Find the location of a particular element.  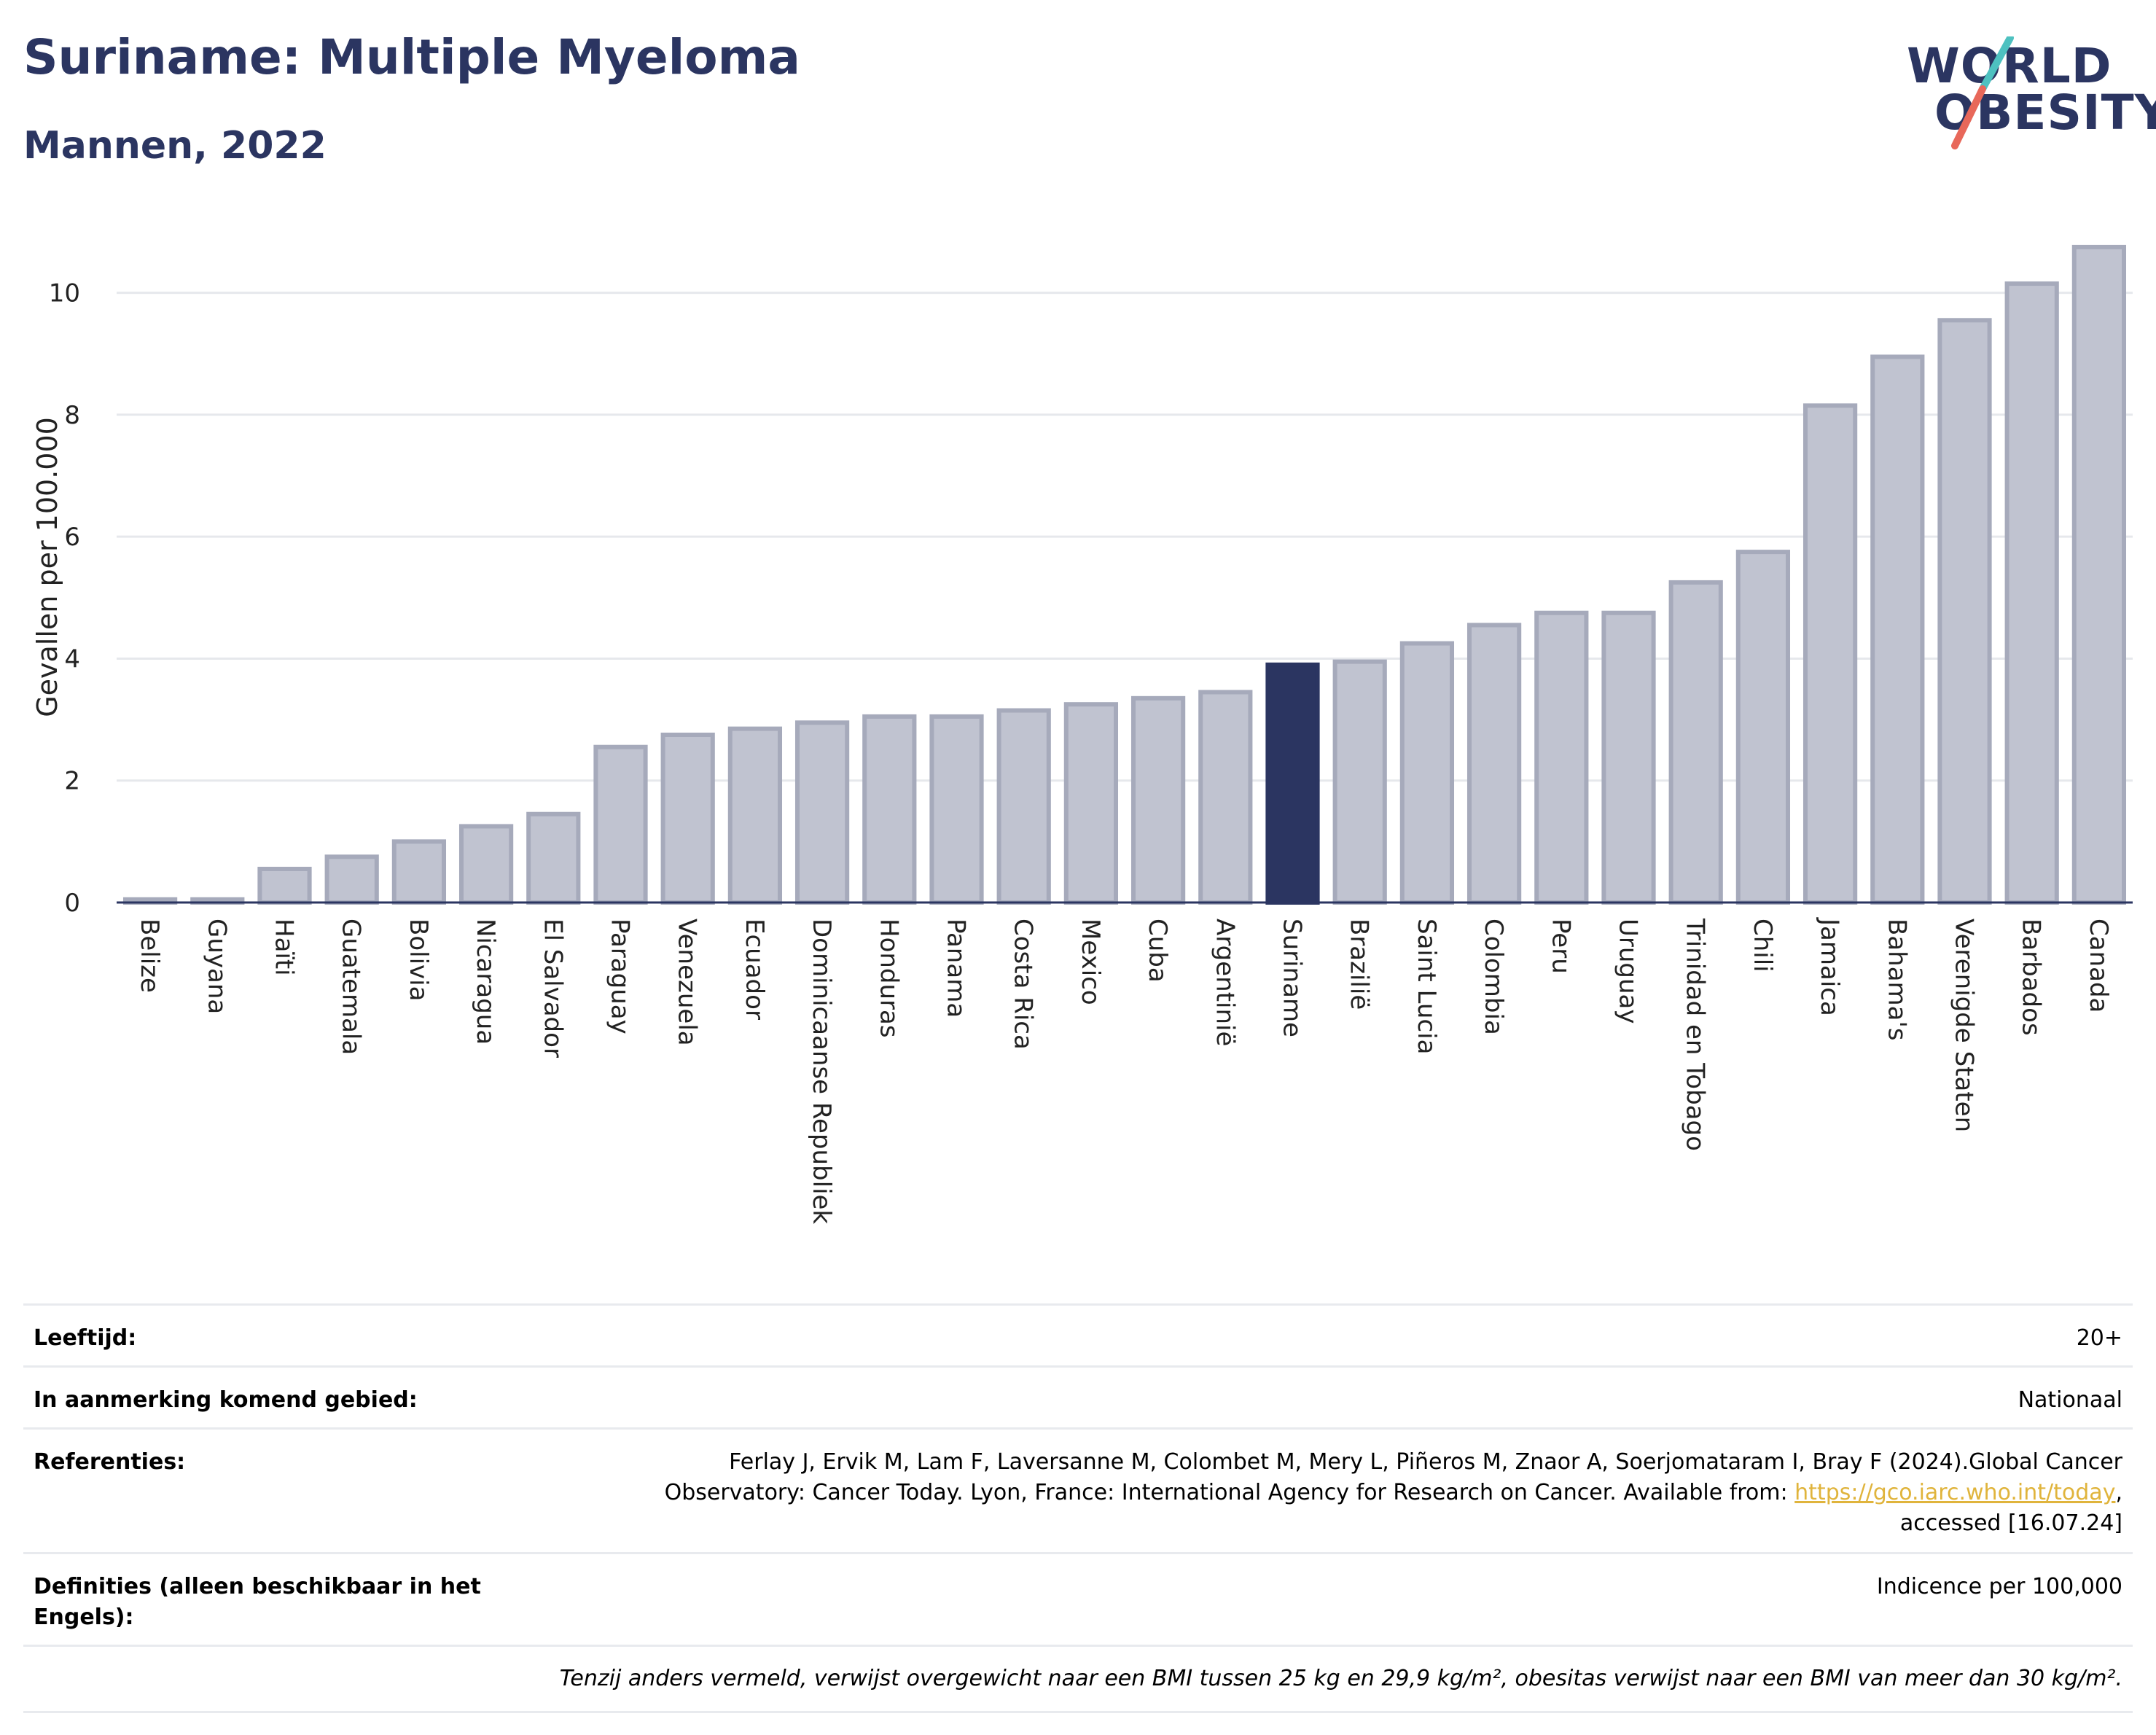

x-tick-label: Barbados is located at coordinates (2031, 978).